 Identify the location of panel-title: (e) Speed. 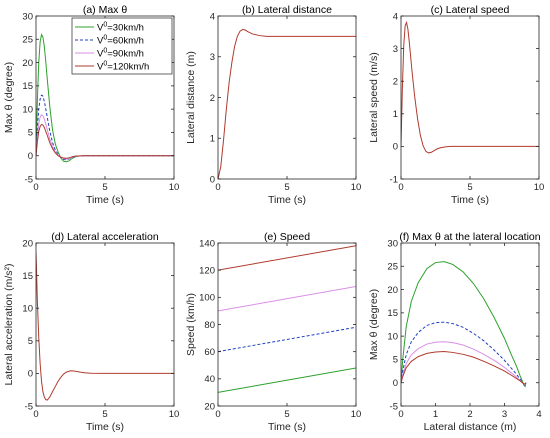
(287, 237).